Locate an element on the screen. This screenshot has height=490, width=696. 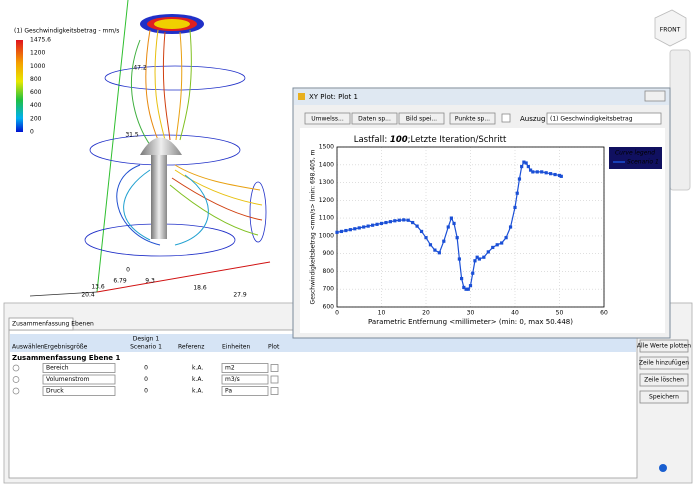
auszug-select is located at coordinates (604, 118).